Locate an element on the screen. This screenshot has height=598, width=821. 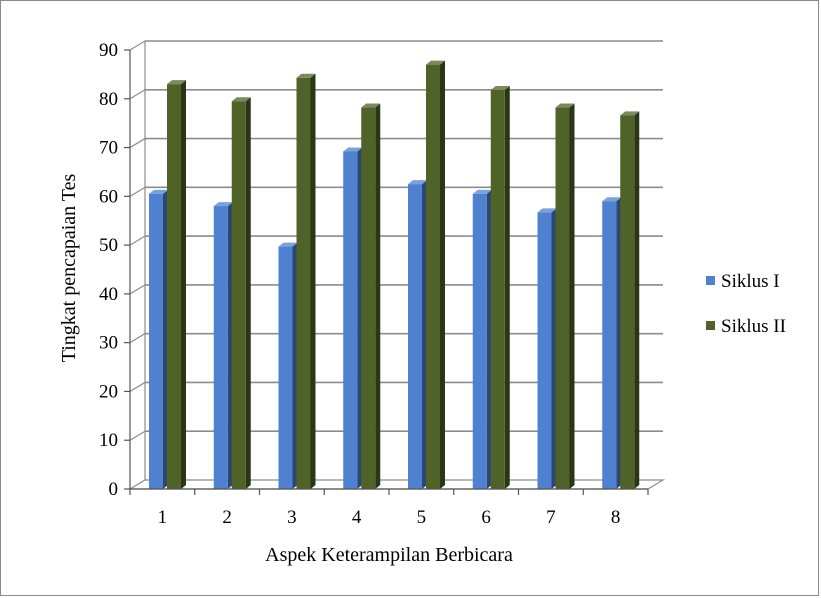
x-tick-label: 3 is located at coordinates (292, 517).